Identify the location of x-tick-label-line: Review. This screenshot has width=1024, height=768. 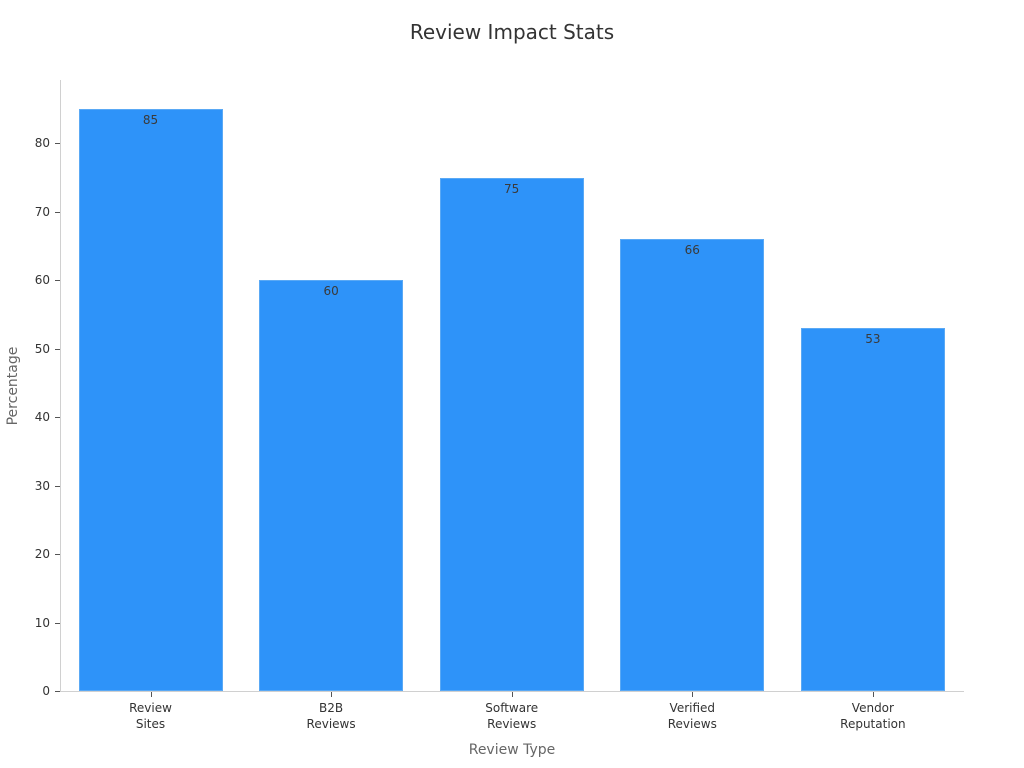
(150, 708).